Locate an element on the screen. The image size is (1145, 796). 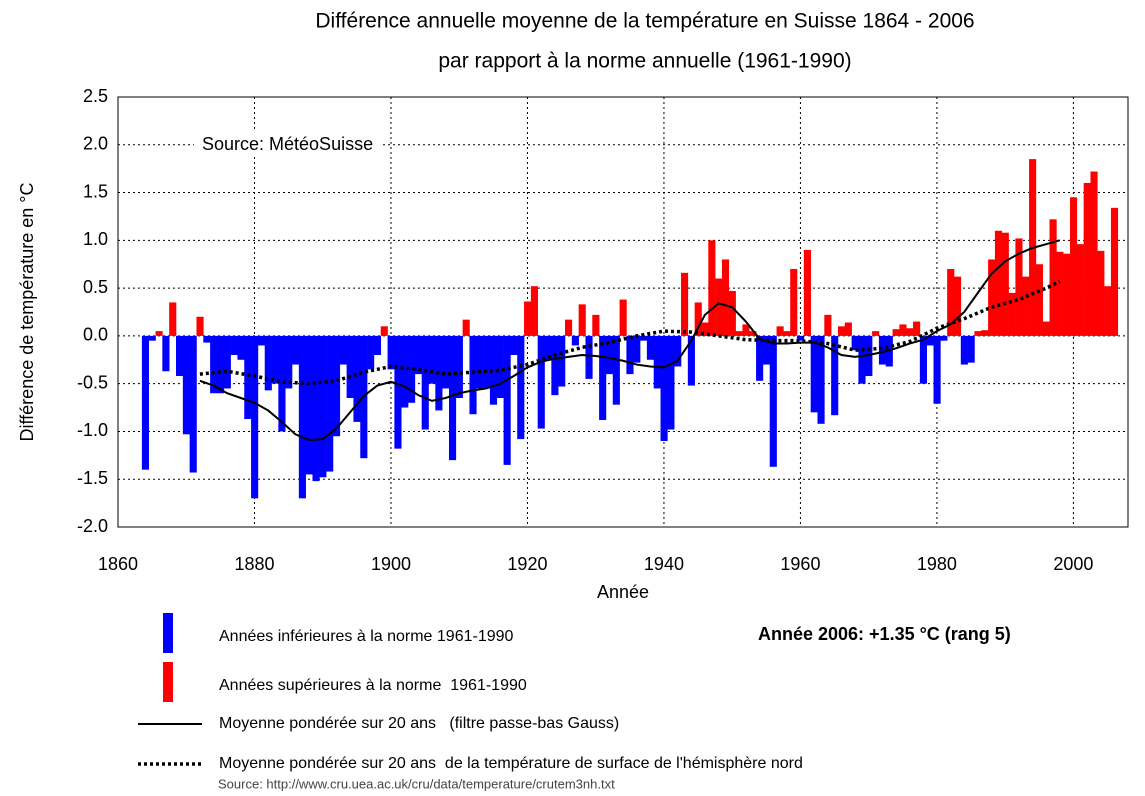
y-tick-label: -1.5 is located at coordinates (92, 478).